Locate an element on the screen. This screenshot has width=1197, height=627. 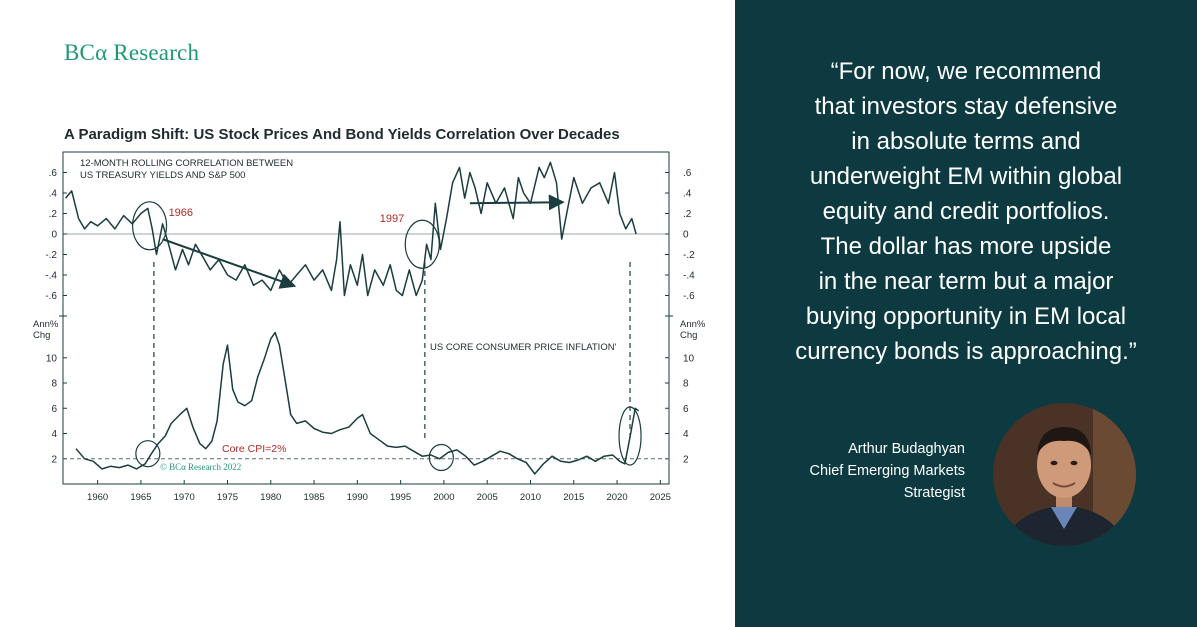
x-tick-label: 2025 is located at coordinates (660, 497).